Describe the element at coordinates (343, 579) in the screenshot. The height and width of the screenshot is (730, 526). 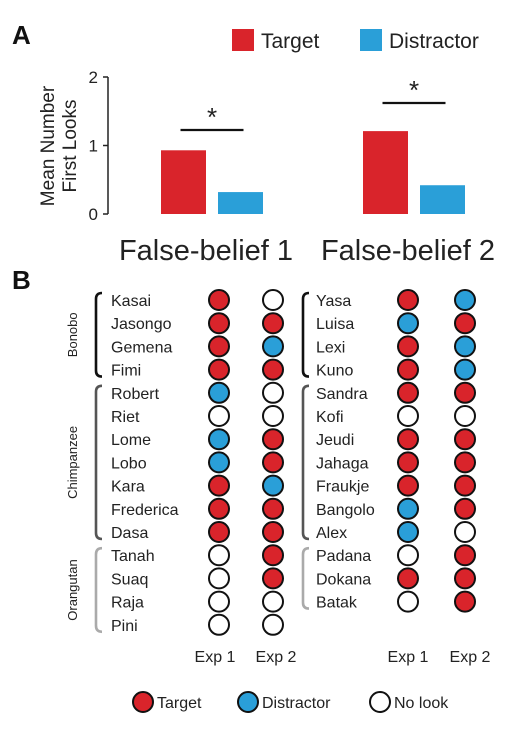
I see `individual-name: Dokana` at that location.